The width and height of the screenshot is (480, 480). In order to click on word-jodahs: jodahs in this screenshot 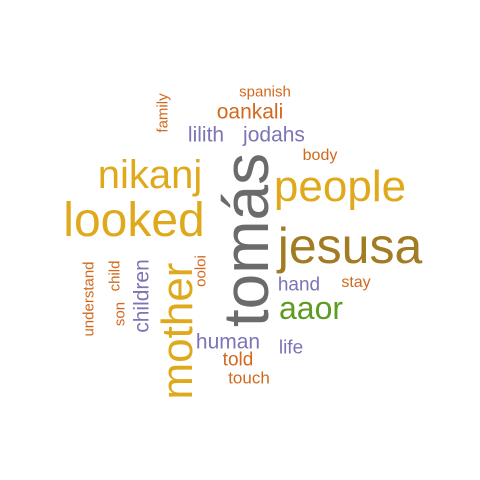, I will do `click(274, 135)`.